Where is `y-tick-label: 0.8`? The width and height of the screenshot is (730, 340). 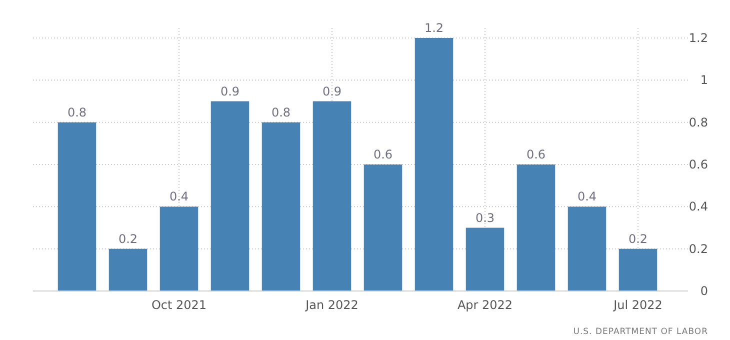
y-tick-label: 0.8 is located at coordinates (698, 122).